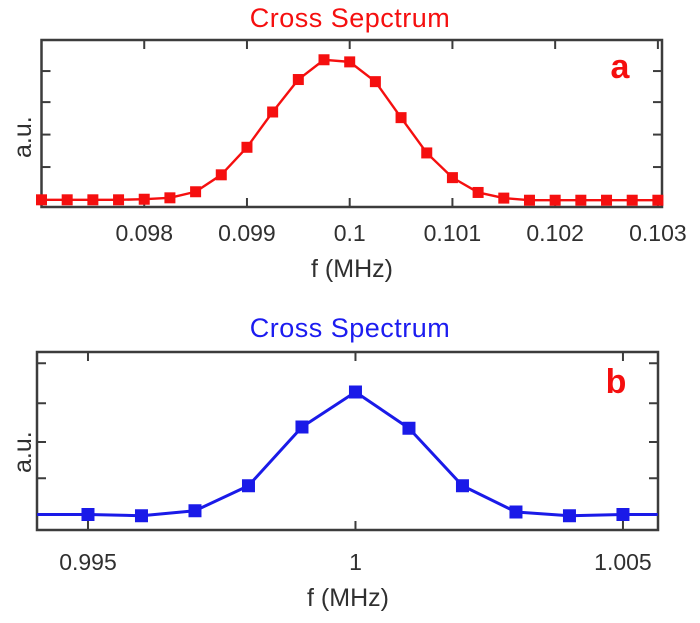 The height and width of the screenshot is (623, 700). What do you see at coordinates (350, 233) in the screenshot?
I see `x-tick-label: 0.1` at bounding box center [350, 233].